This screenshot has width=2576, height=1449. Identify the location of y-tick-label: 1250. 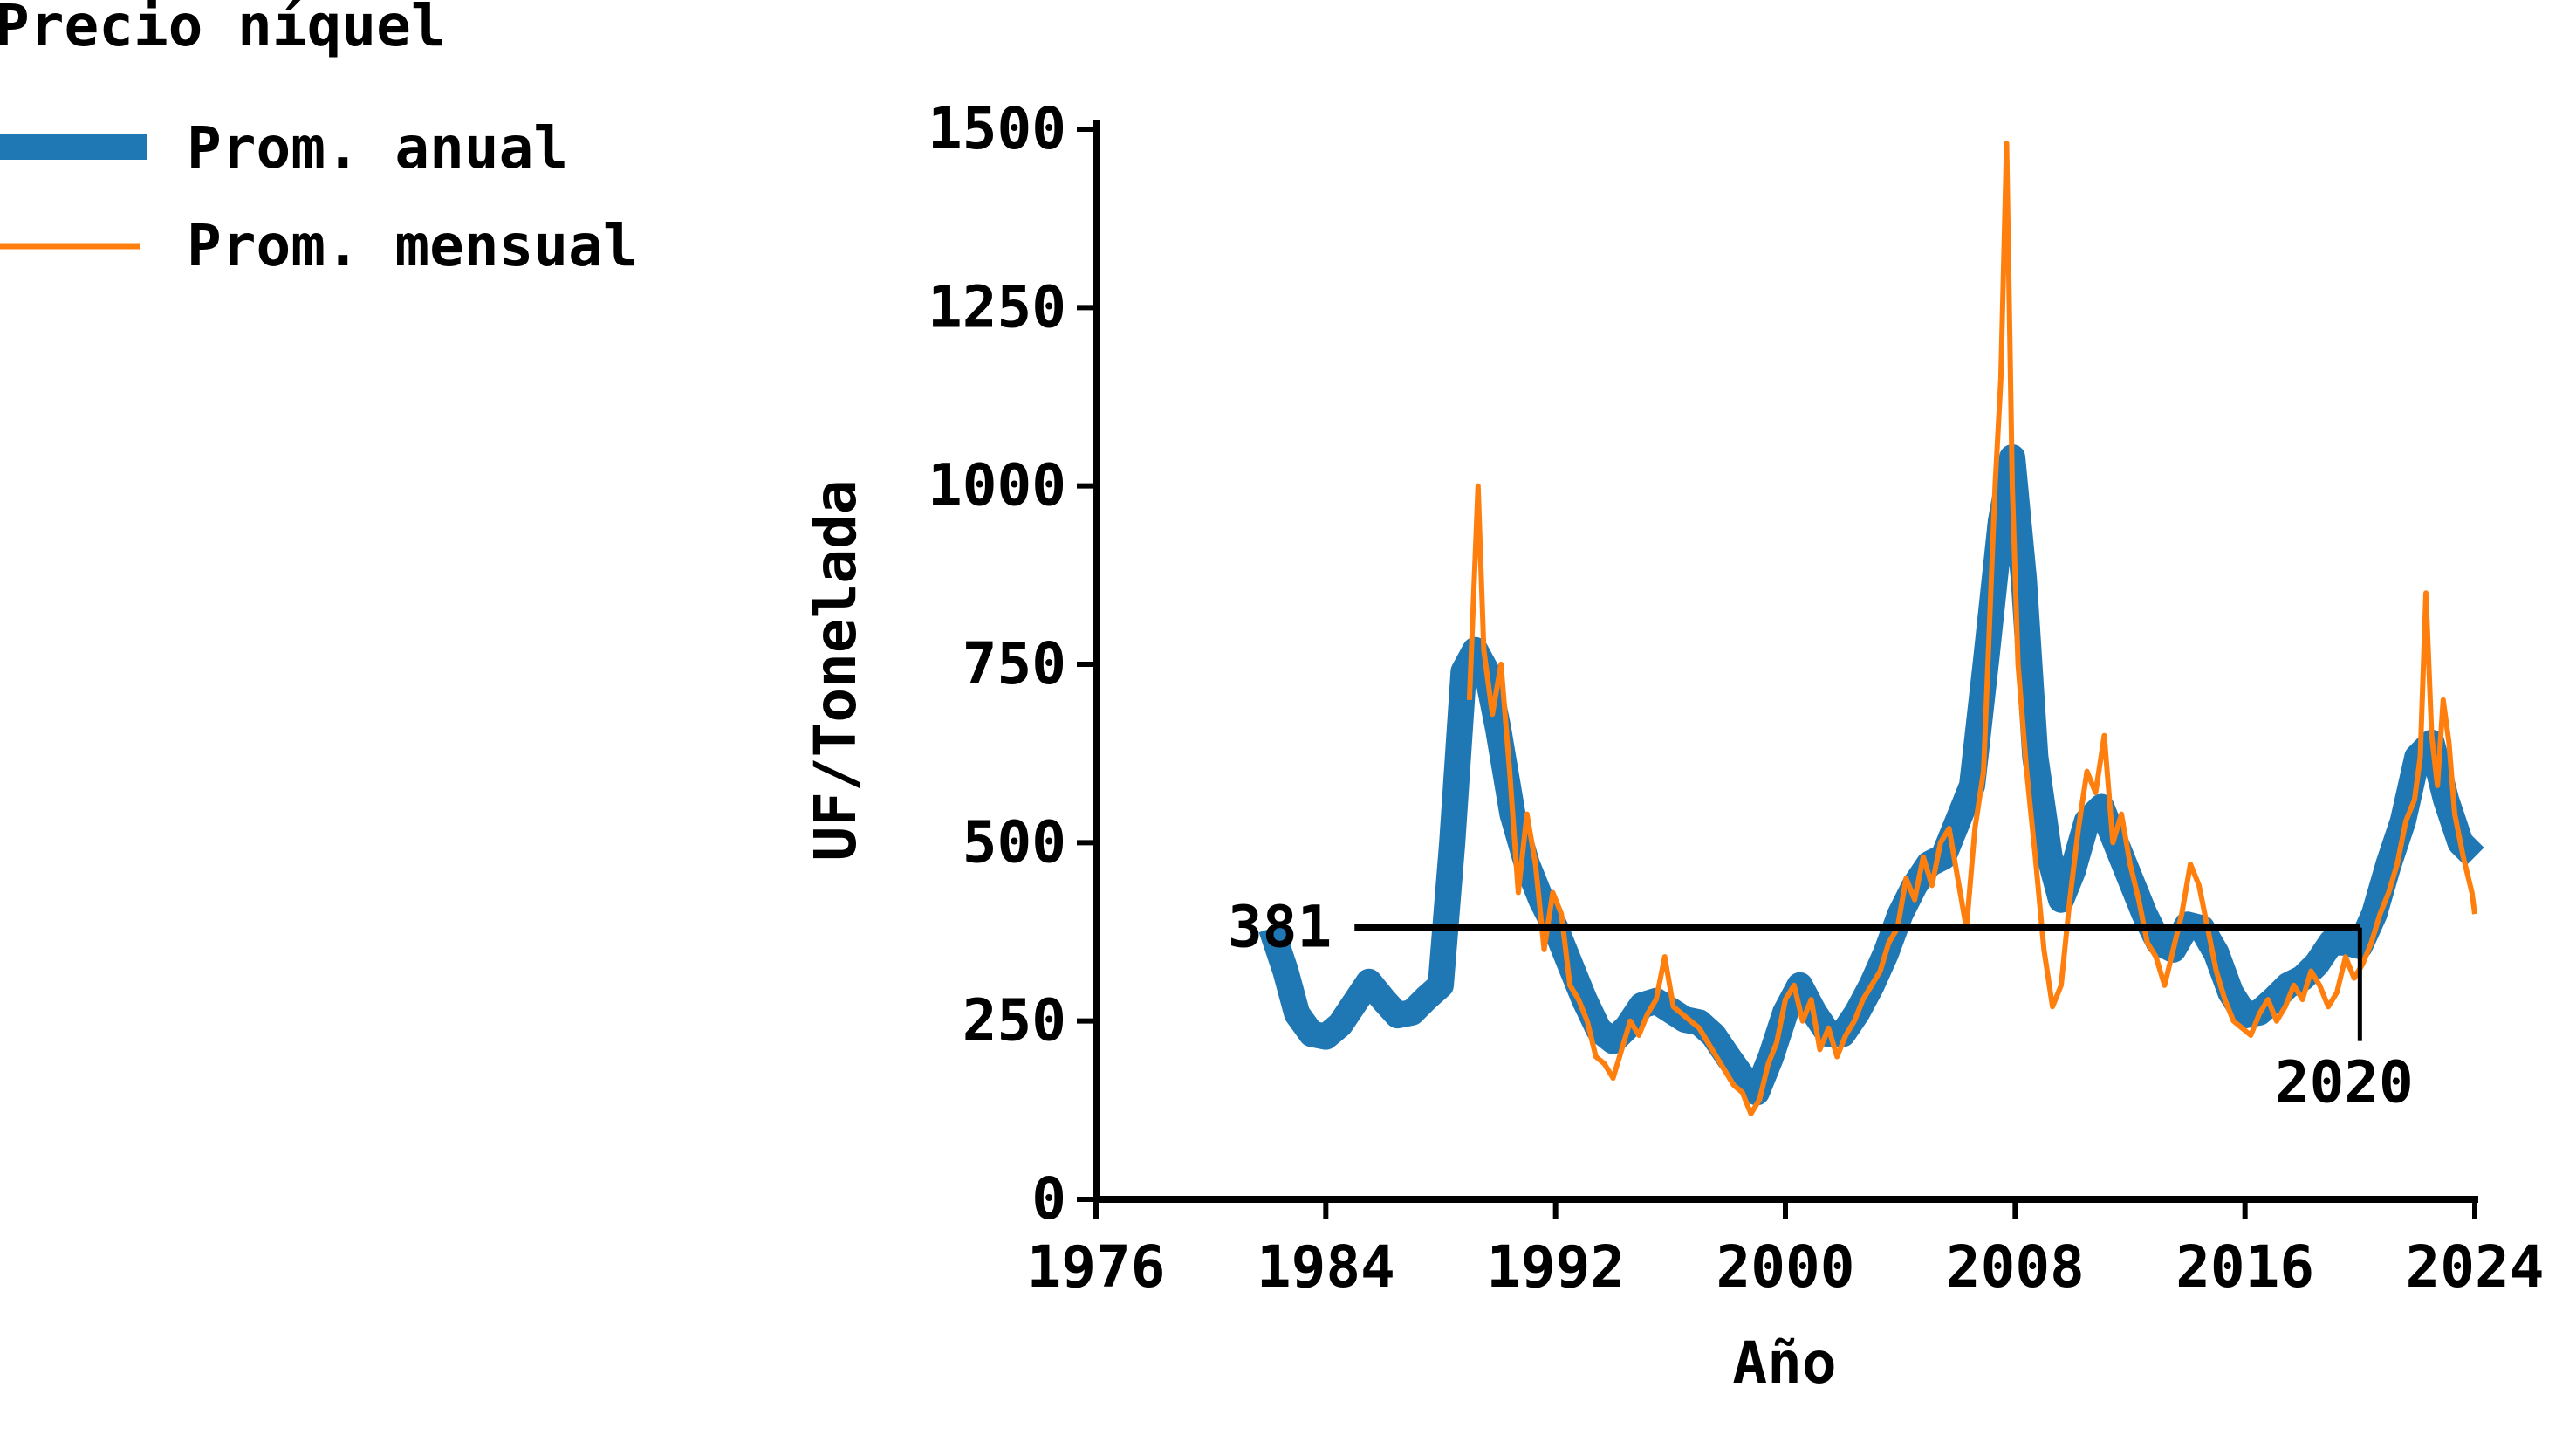
(997, 306).